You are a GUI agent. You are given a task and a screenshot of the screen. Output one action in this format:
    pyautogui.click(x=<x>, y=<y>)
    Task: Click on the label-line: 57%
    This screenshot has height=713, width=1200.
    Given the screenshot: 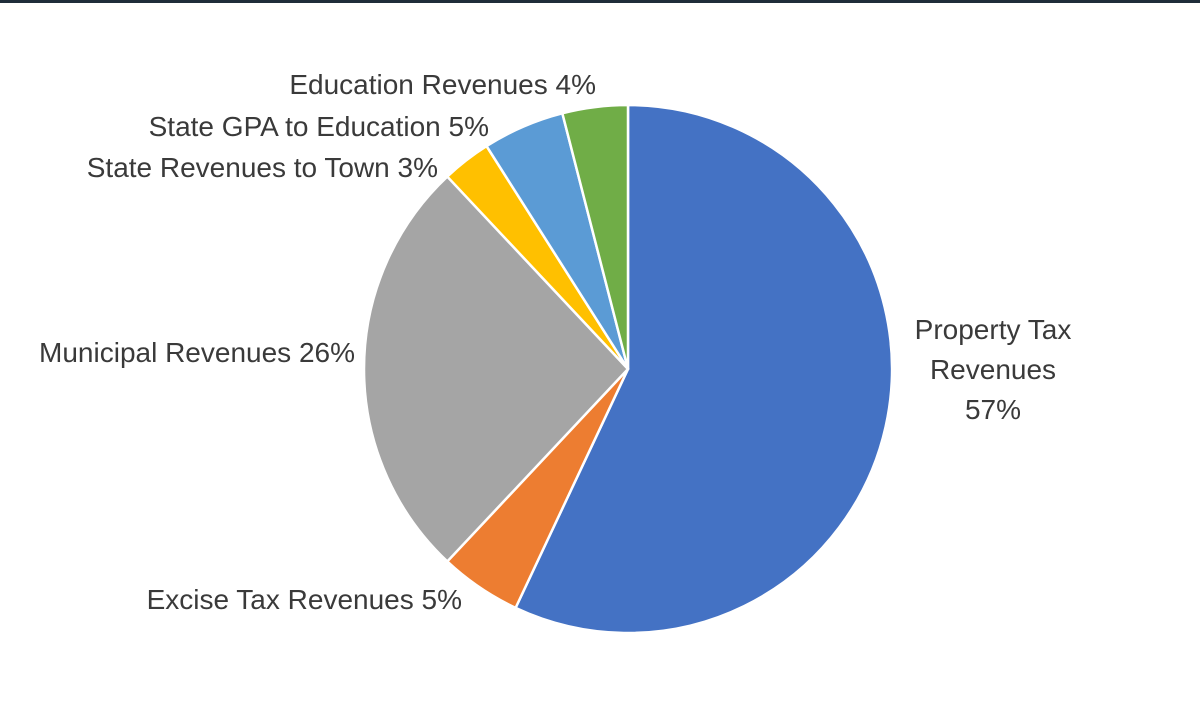 What is the action you would take?
    pyautogui.click(x=993, y=409)
    